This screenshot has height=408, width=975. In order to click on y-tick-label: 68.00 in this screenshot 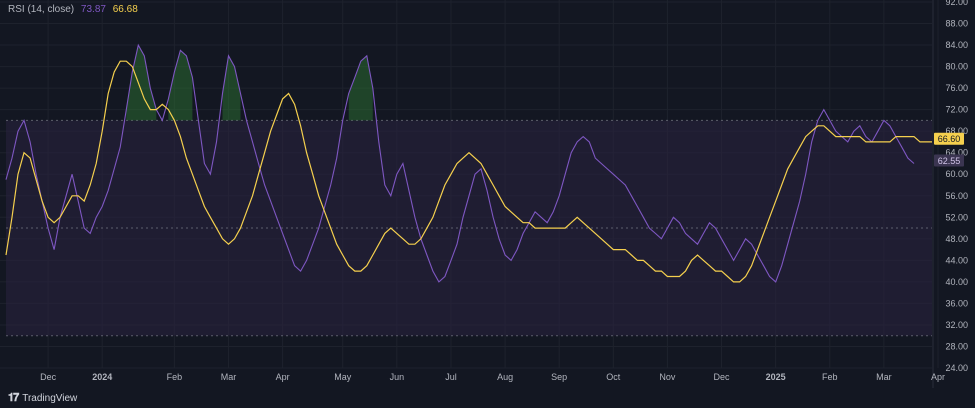, I will do `click(956, 131)`.